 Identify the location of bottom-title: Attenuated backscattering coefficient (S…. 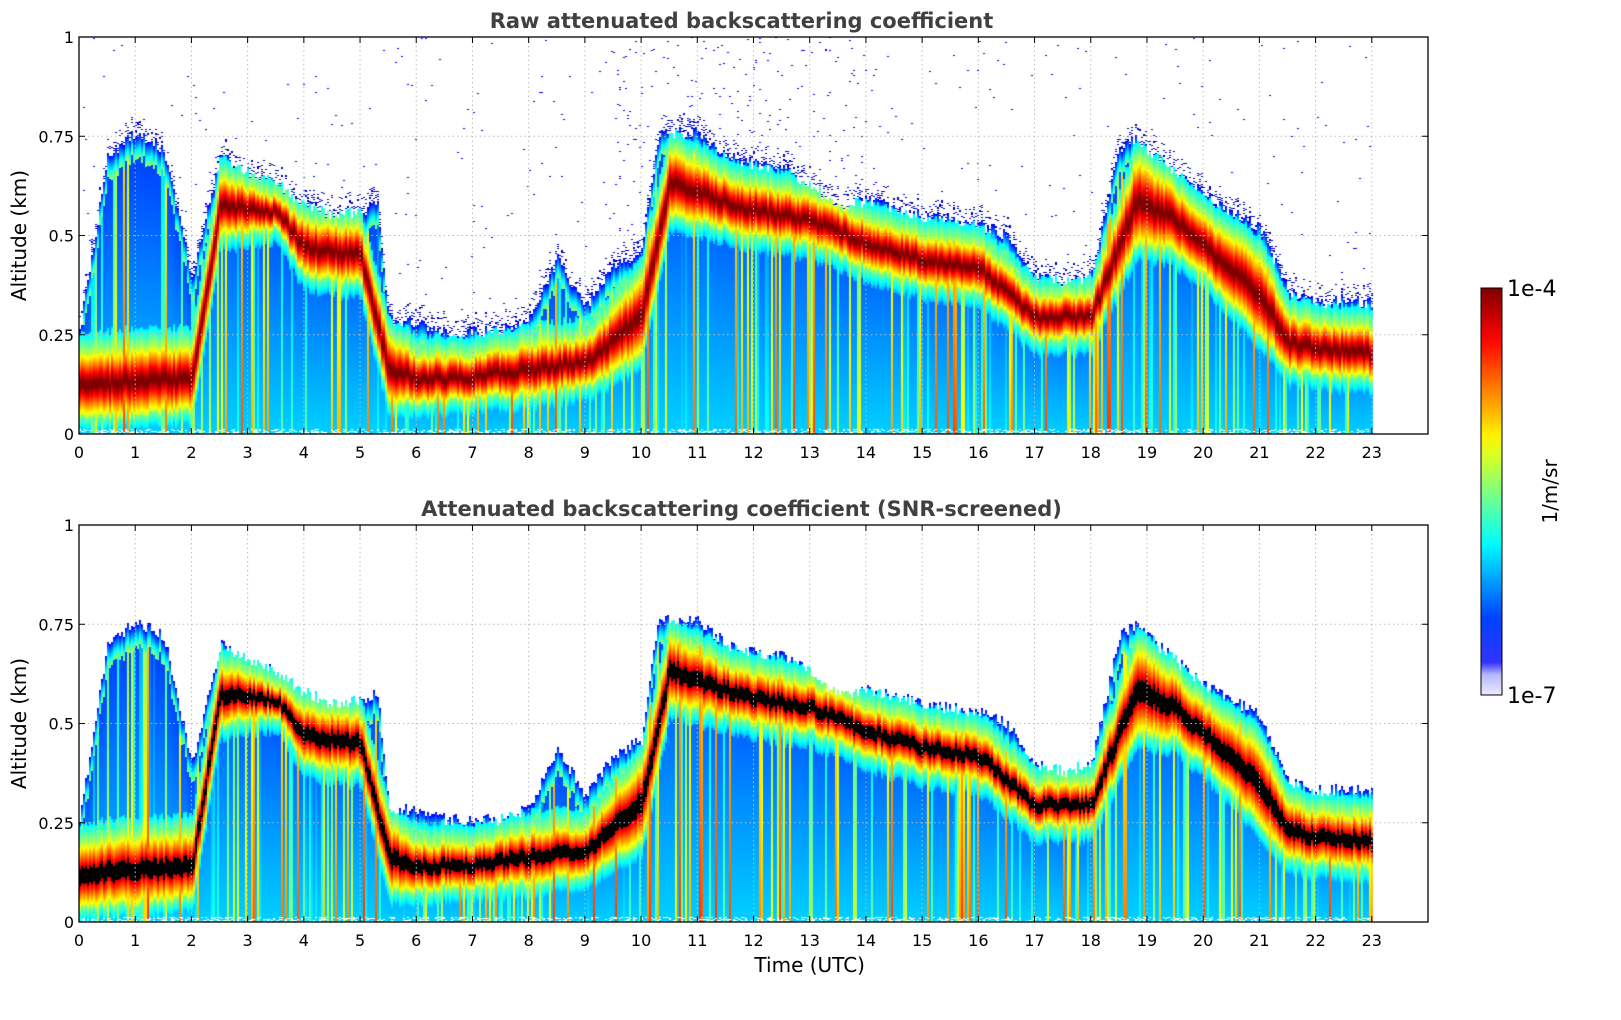
(741, 509).